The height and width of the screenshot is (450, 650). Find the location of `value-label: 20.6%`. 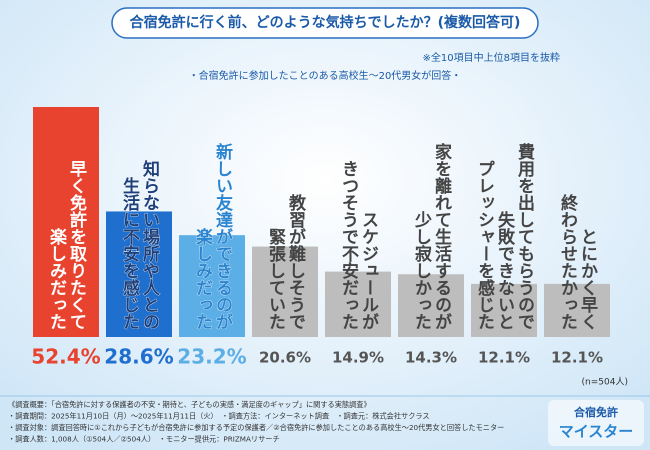

value-label: 20.6% is located at coordinates (285, 358).